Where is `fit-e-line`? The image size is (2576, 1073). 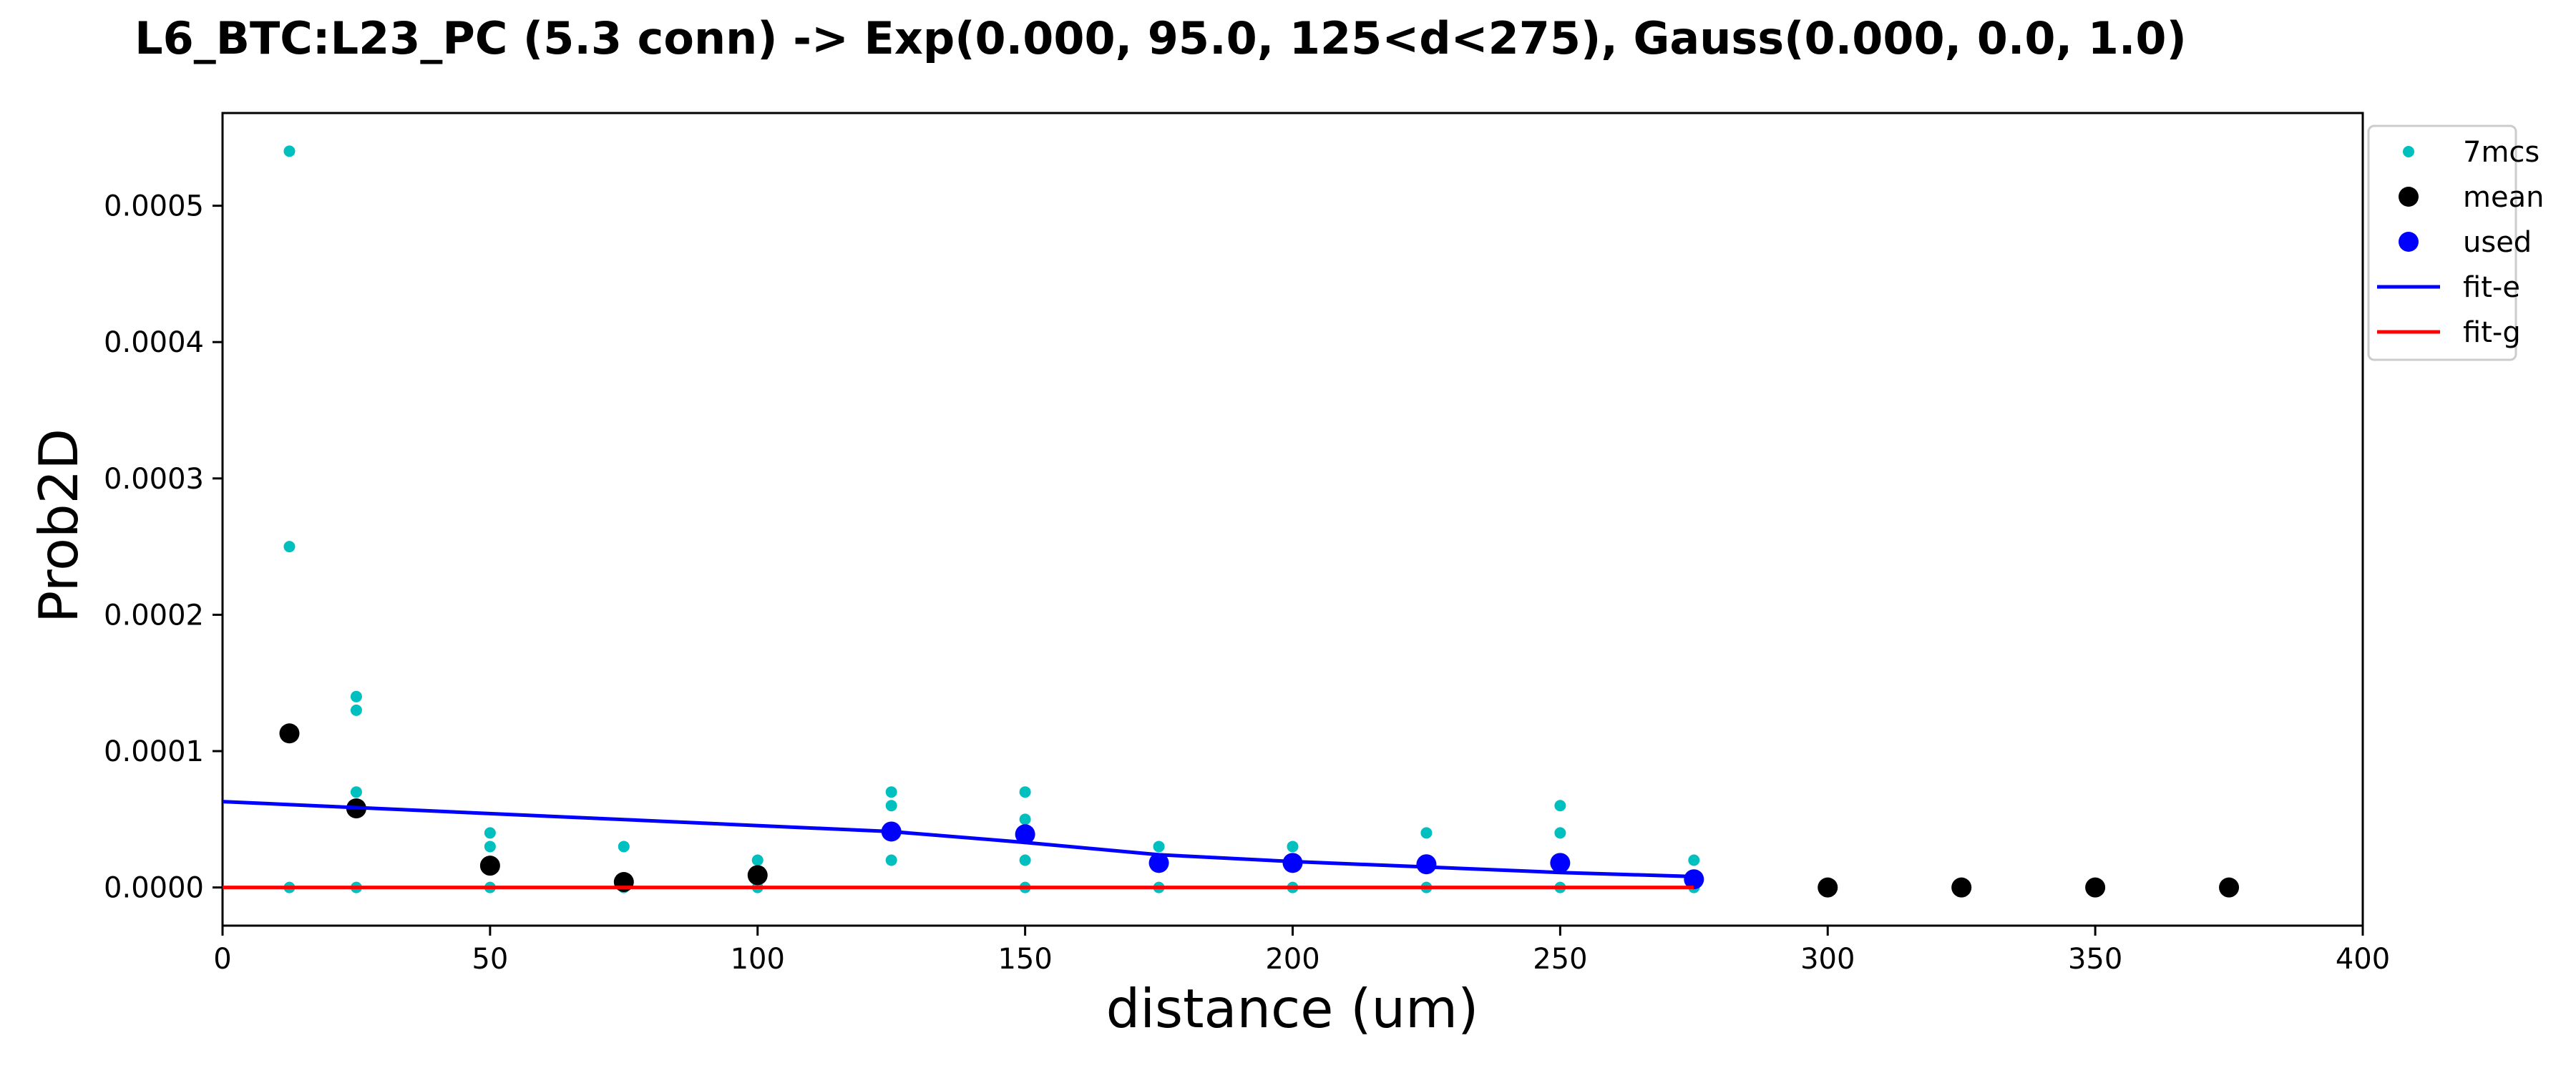
fit-e-line is located at coordinates (958, 839).